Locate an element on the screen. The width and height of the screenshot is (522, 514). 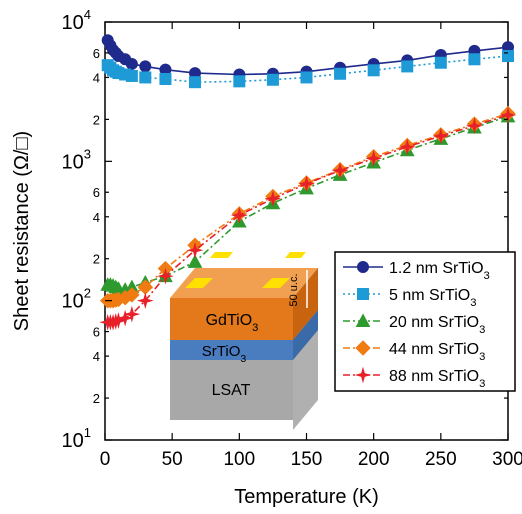
legend-label: 20 nm SrTiO3 is located at coordinates (437, 325).